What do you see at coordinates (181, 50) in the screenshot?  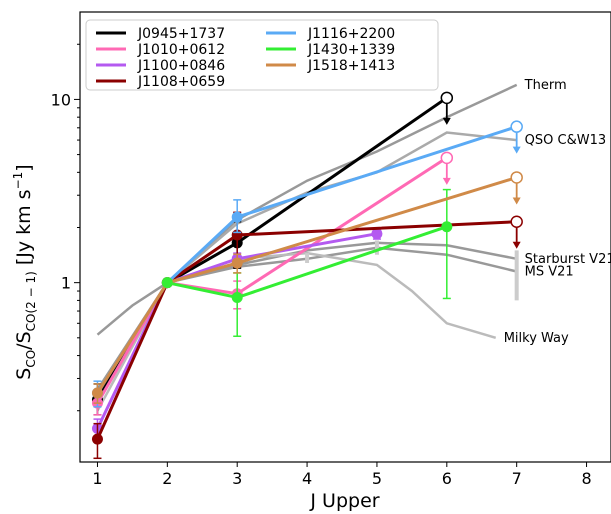 I see `legend-label-1: J1010+0612` at bounding box center [181, 50].